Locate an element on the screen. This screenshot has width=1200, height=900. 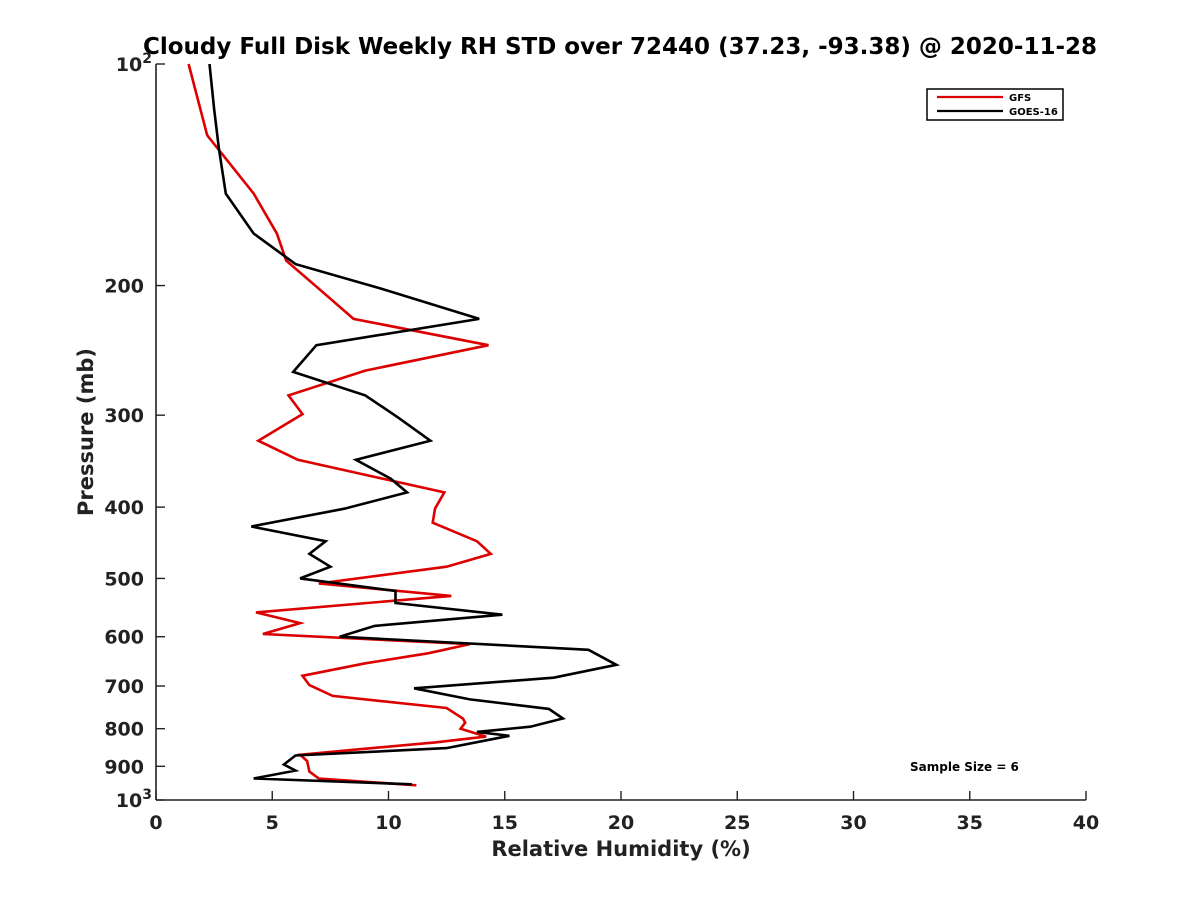
legend-box is located at coordinates (995, 104).